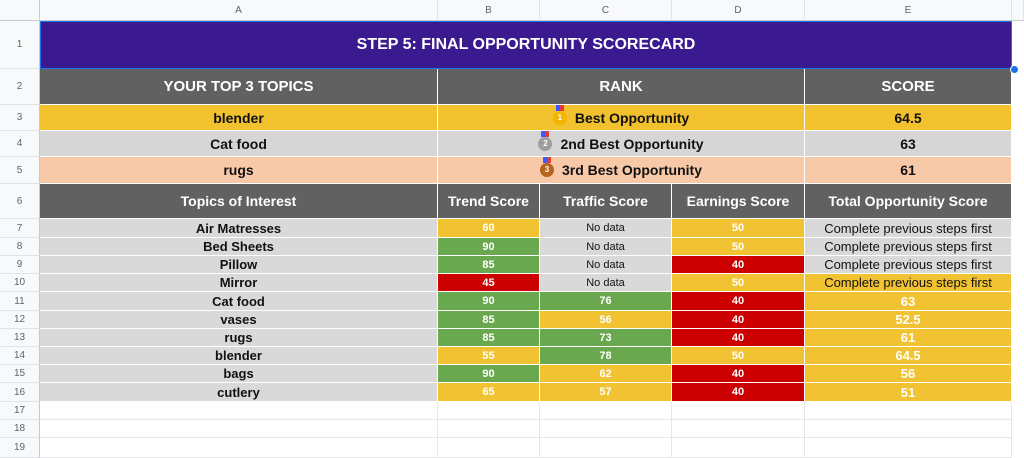 The width and height of the screenshot is (1024, 458). Describe the element at coordinates (908, 301) in the screenshot. I see `total-score-cell: 63` at that location.